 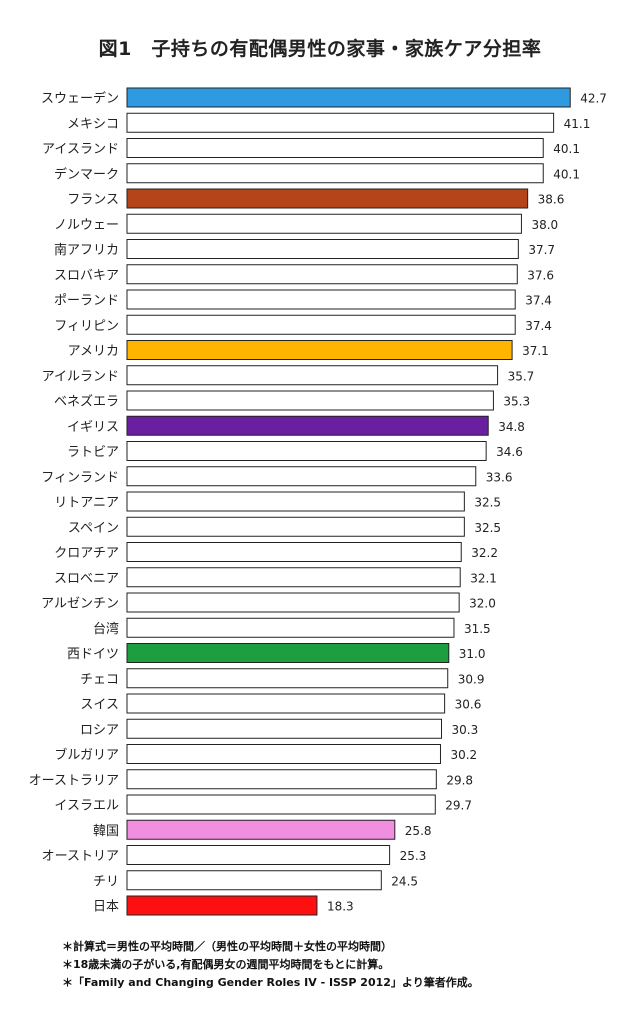 I want to click on category-label: スロバキア, so click(x=86, y=275).